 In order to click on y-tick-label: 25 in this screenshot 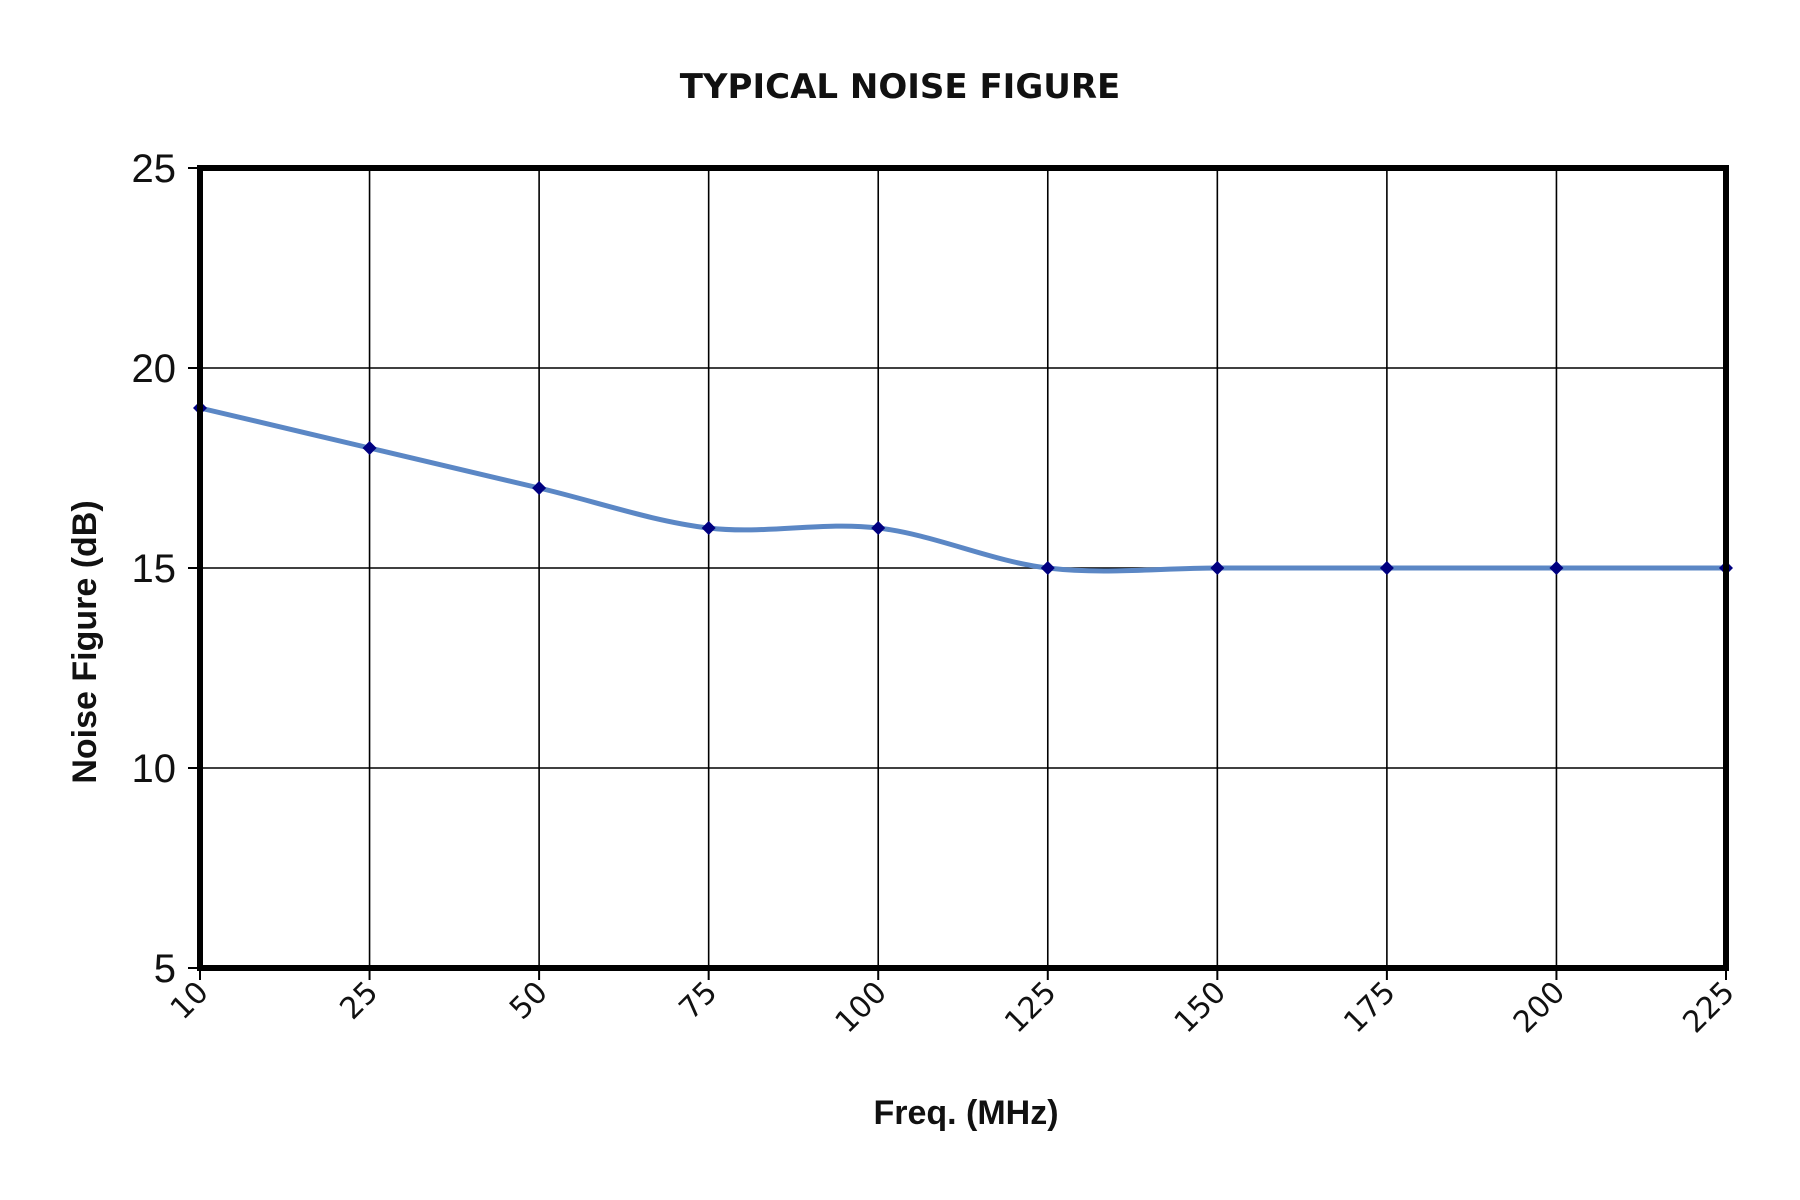, I will do `click(154, 169)`.